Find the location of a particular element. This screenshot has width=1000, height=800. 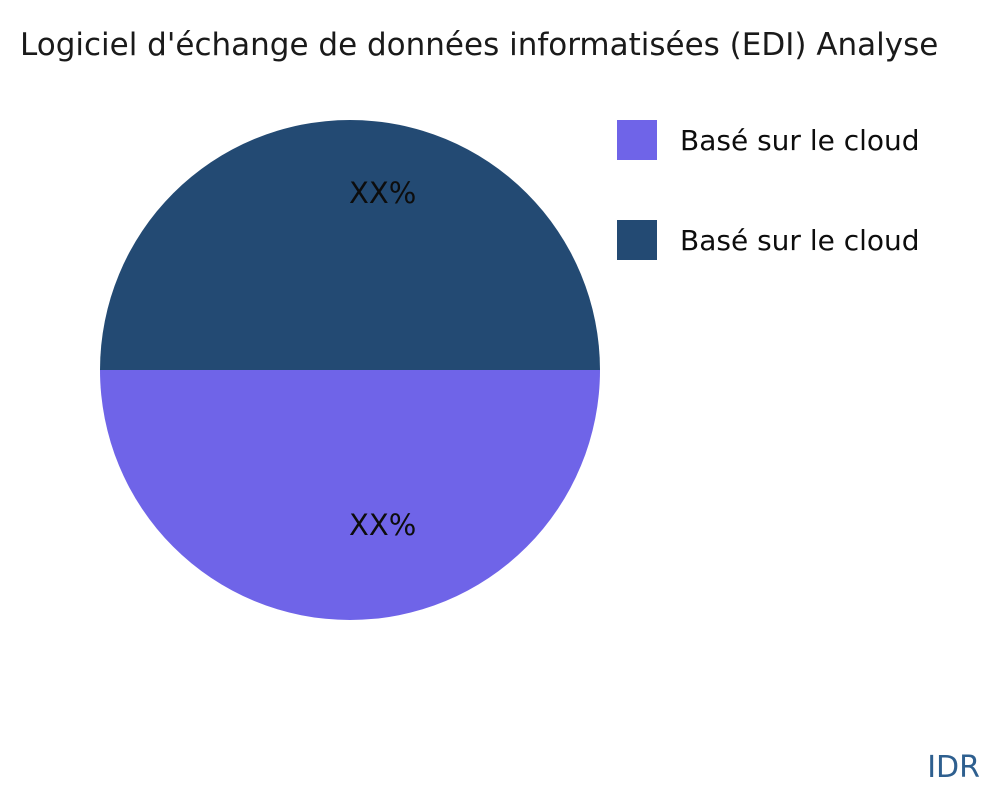

legend-swatch-navy is located at coordinates (637, 240).